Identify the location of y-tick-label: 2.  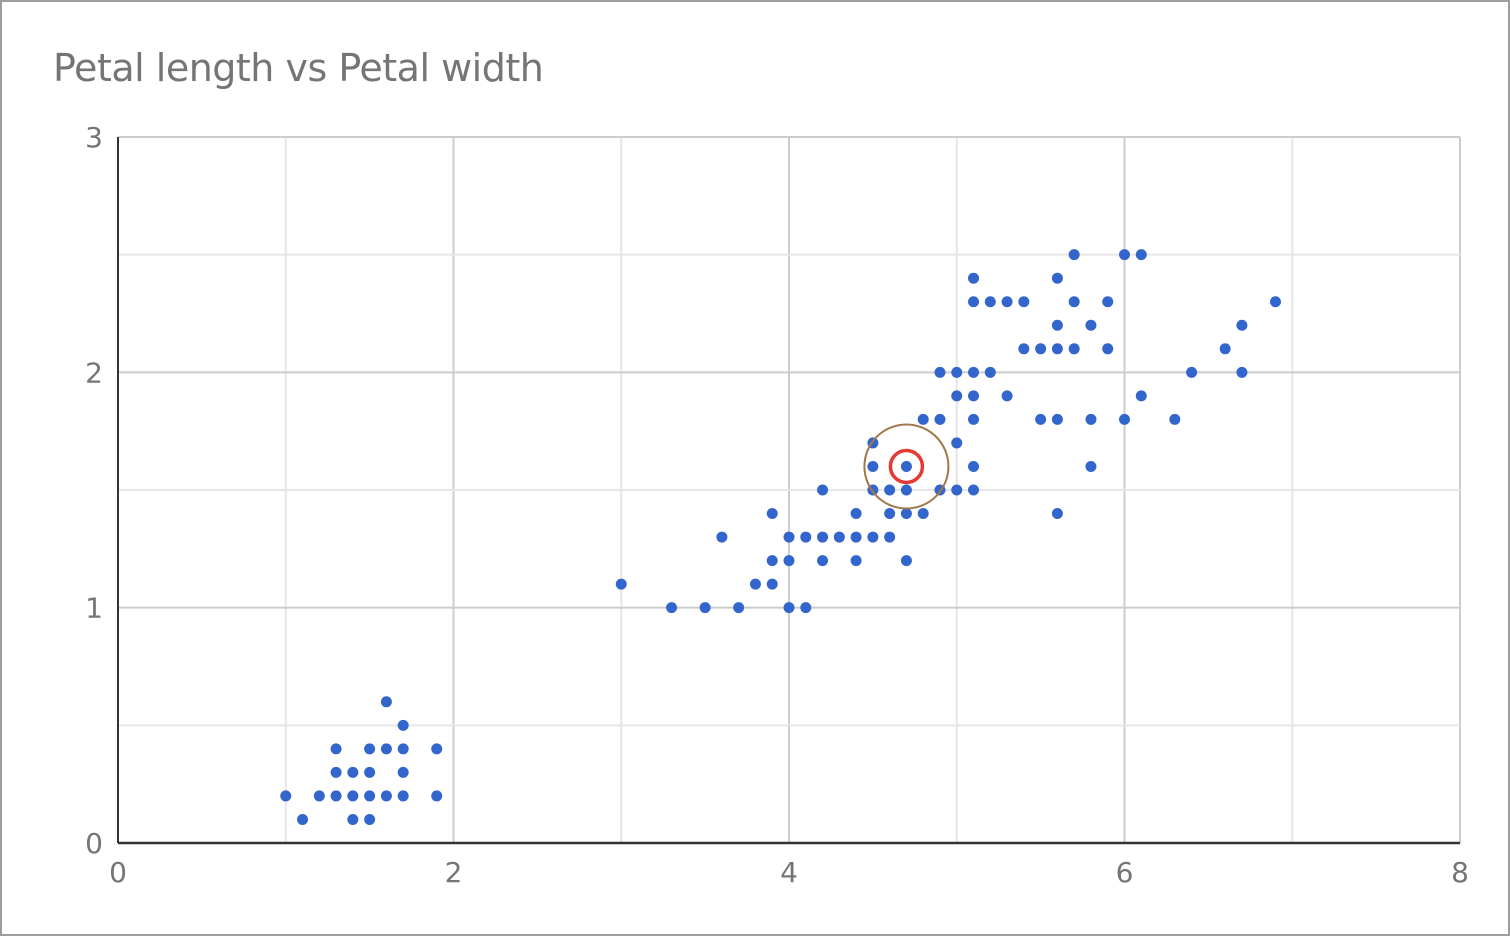
(94, 372).